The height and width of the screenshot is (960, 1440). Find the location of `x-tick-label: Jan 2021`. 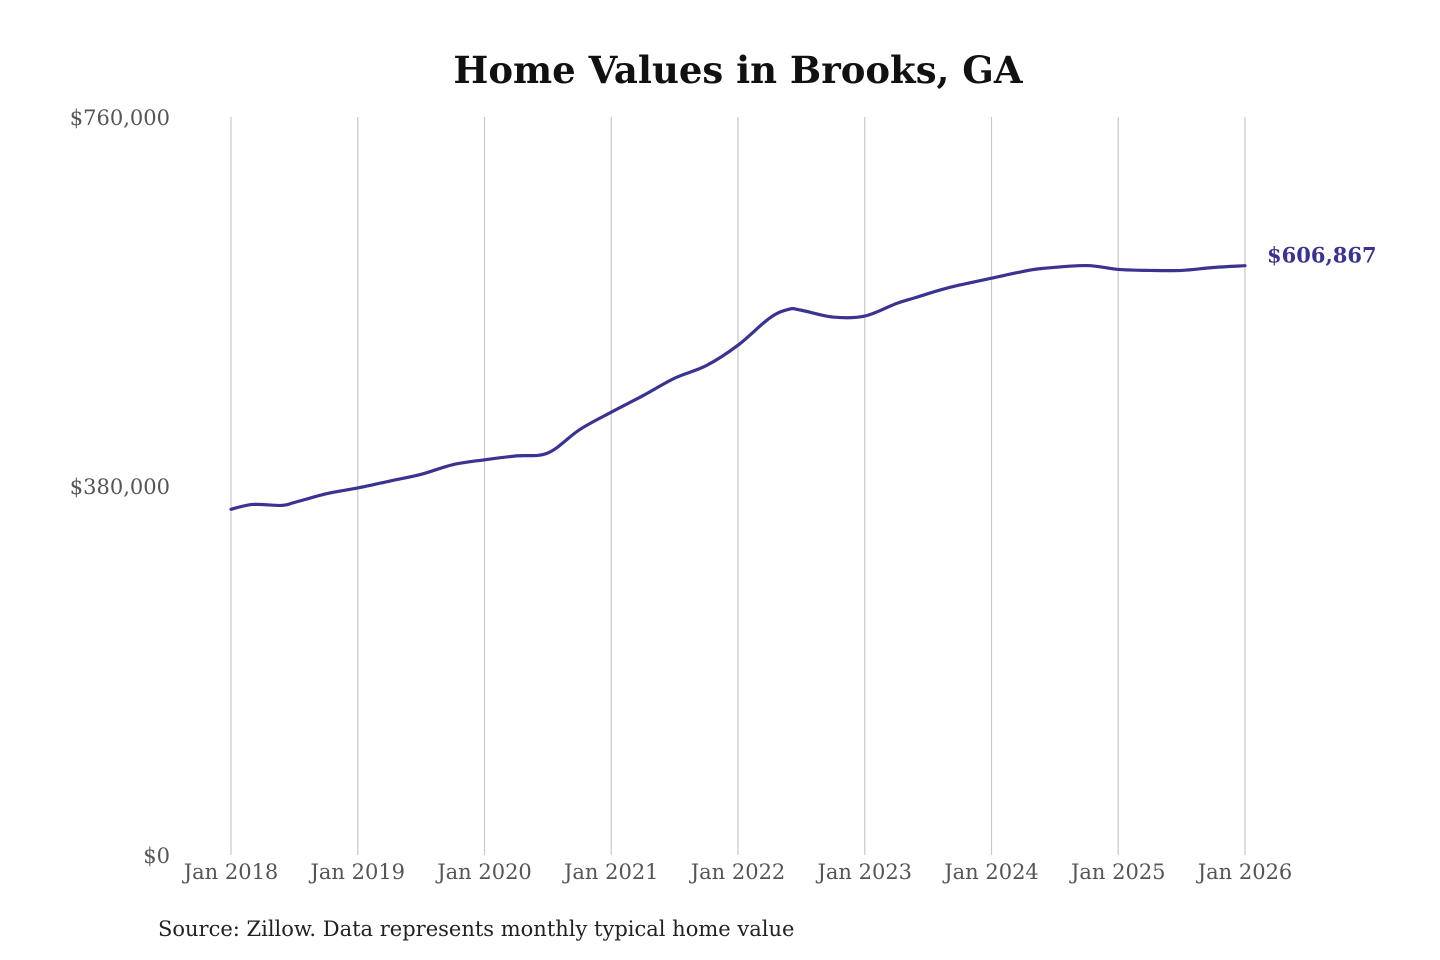

x-tick-label: Jan 2021 is located at coordinates (610, 872).